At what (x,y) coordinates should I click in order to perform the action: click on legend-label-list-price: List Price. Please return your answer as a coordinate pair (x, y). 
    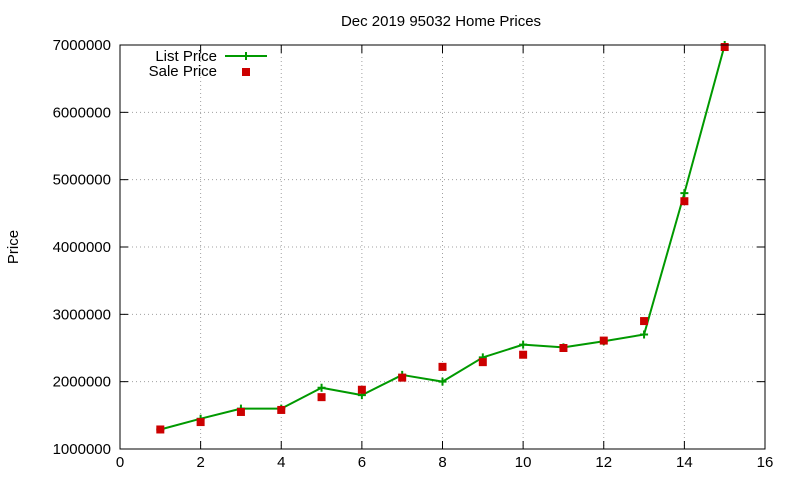
    Looking at the image, I should click on (186, 56).